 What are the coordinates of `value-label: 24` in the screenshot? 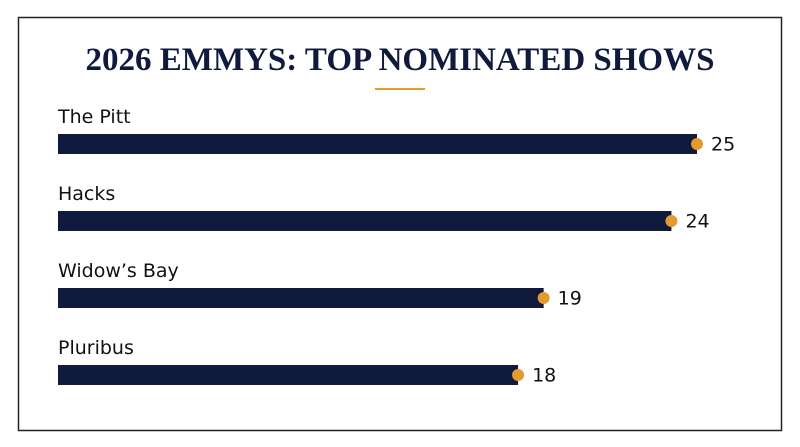 It's located at (697, 222).